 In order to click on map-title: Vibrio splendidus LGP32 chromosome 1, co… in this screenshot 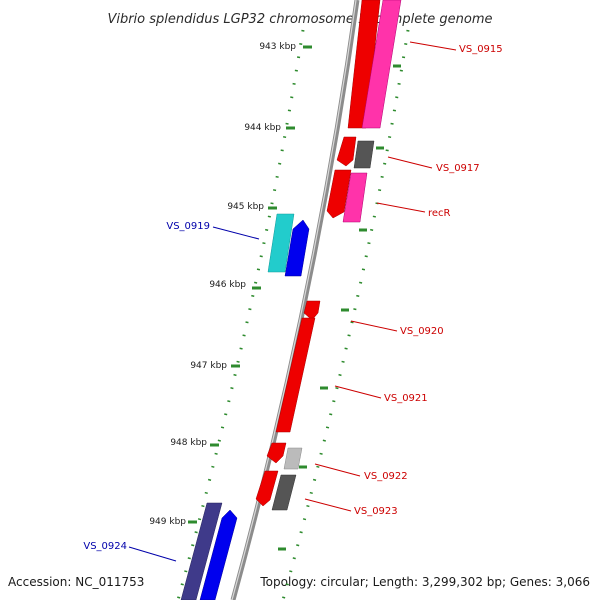, I will do `click(299, 19)`.